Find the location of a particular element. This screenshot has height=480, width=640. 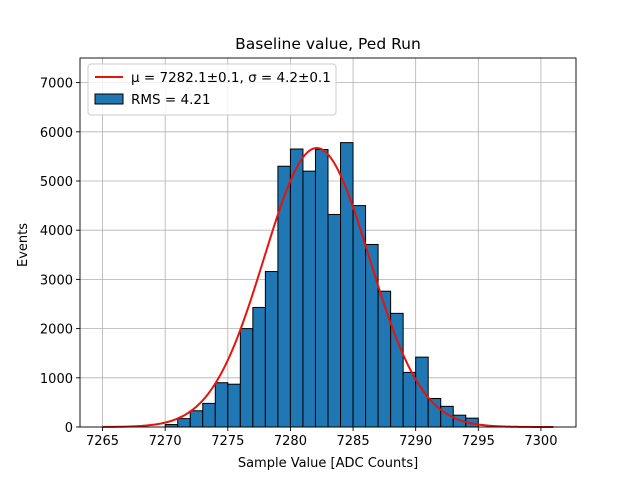

y-tick-label: 0 is located at coordinates (69, 428).